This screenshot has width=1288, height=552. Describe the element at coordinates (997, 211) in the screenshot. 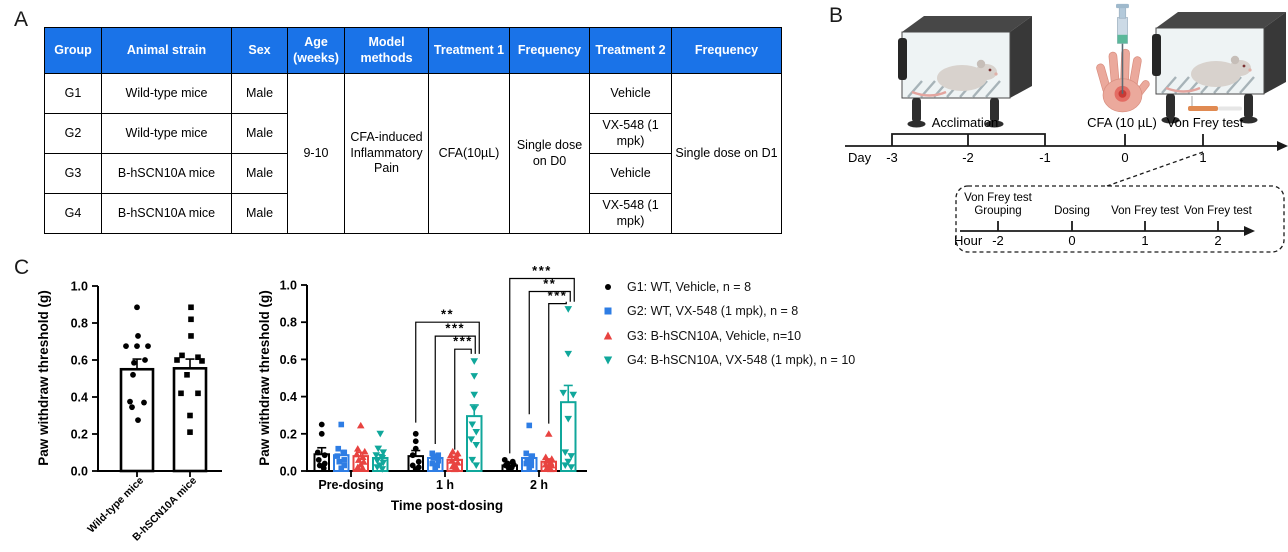

I see `hour-event-grouping: Grouping` at that location.